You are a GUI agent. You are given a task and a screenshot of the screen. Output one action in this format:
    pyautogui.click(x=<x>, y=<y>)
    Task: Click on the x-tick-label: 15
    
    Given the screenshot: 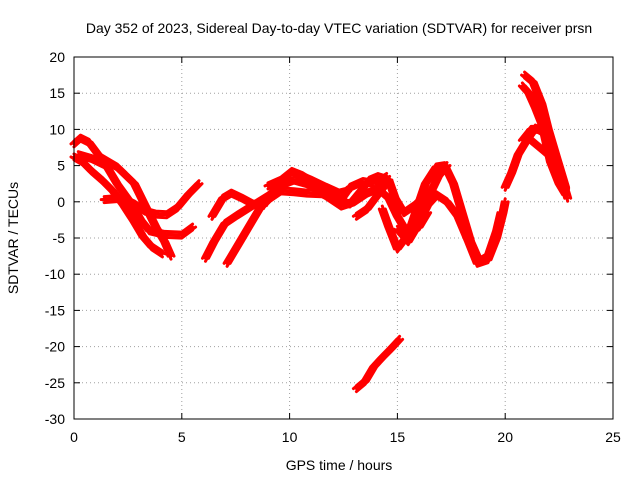 What is the action you would take?
    pyautogui.click(x=398, y=437)
    